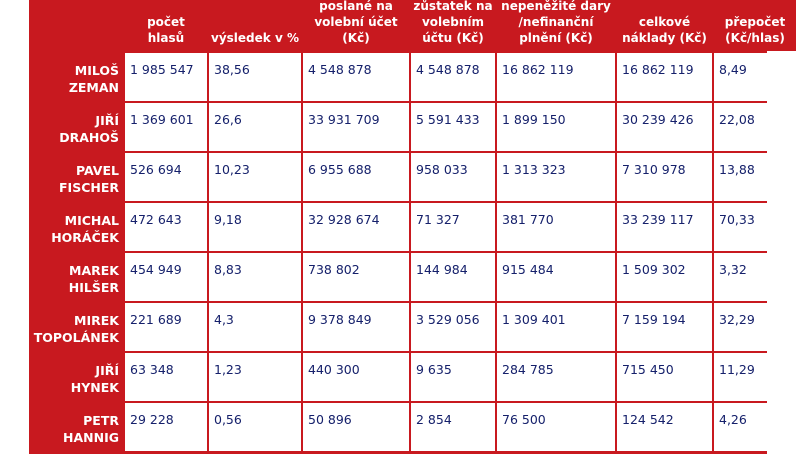 This screenshot has height=454, width=800. Describe the element at coordinates (556, 377) in the screenshot. I see `table-cell: 284 785` at that location.